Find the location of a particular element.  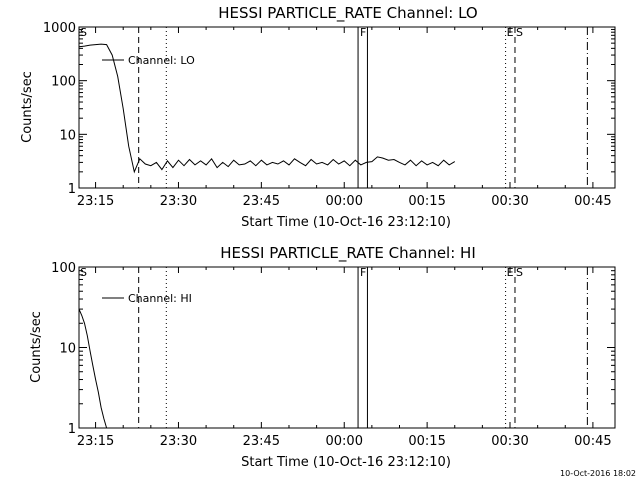

panel-lo-title: HESSI PARTICLE_RATE Channel: LO is located at coordinates (347, 13).